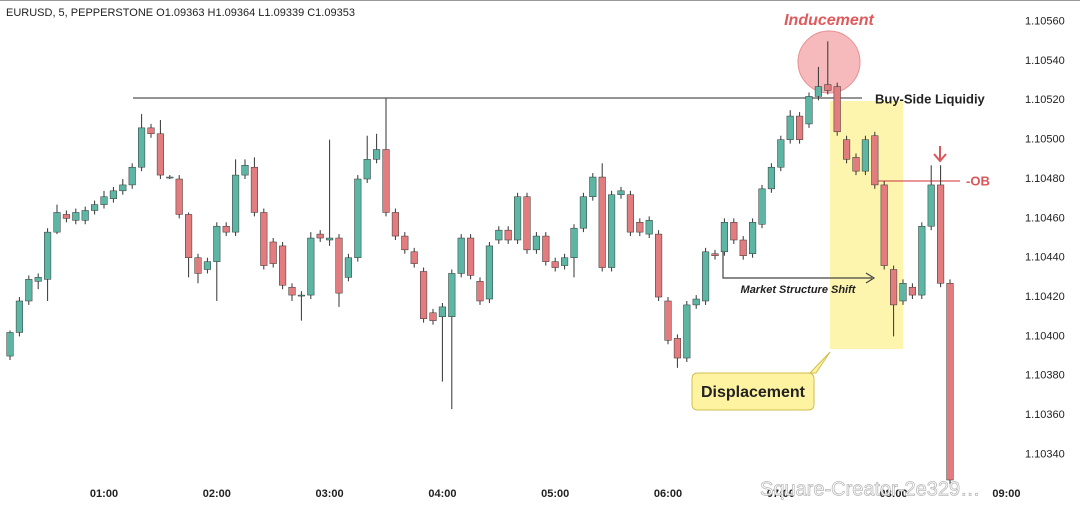 The width and height of the screenshot is (1080, 508). Describe the element at coordinates (1045, 179) in the screenshot. I see `y-tick-label: 1.10480` at that location.